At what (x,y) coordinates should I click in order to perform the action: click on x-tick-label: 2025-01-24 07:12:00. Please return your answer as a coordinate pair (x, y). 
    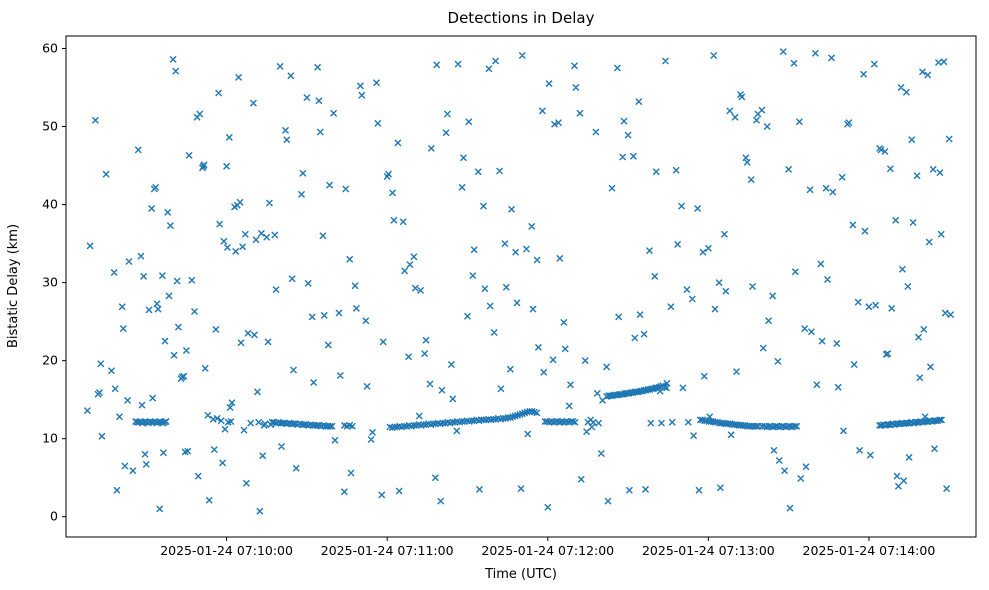
    Looking at the image, I should click on (547, 550).